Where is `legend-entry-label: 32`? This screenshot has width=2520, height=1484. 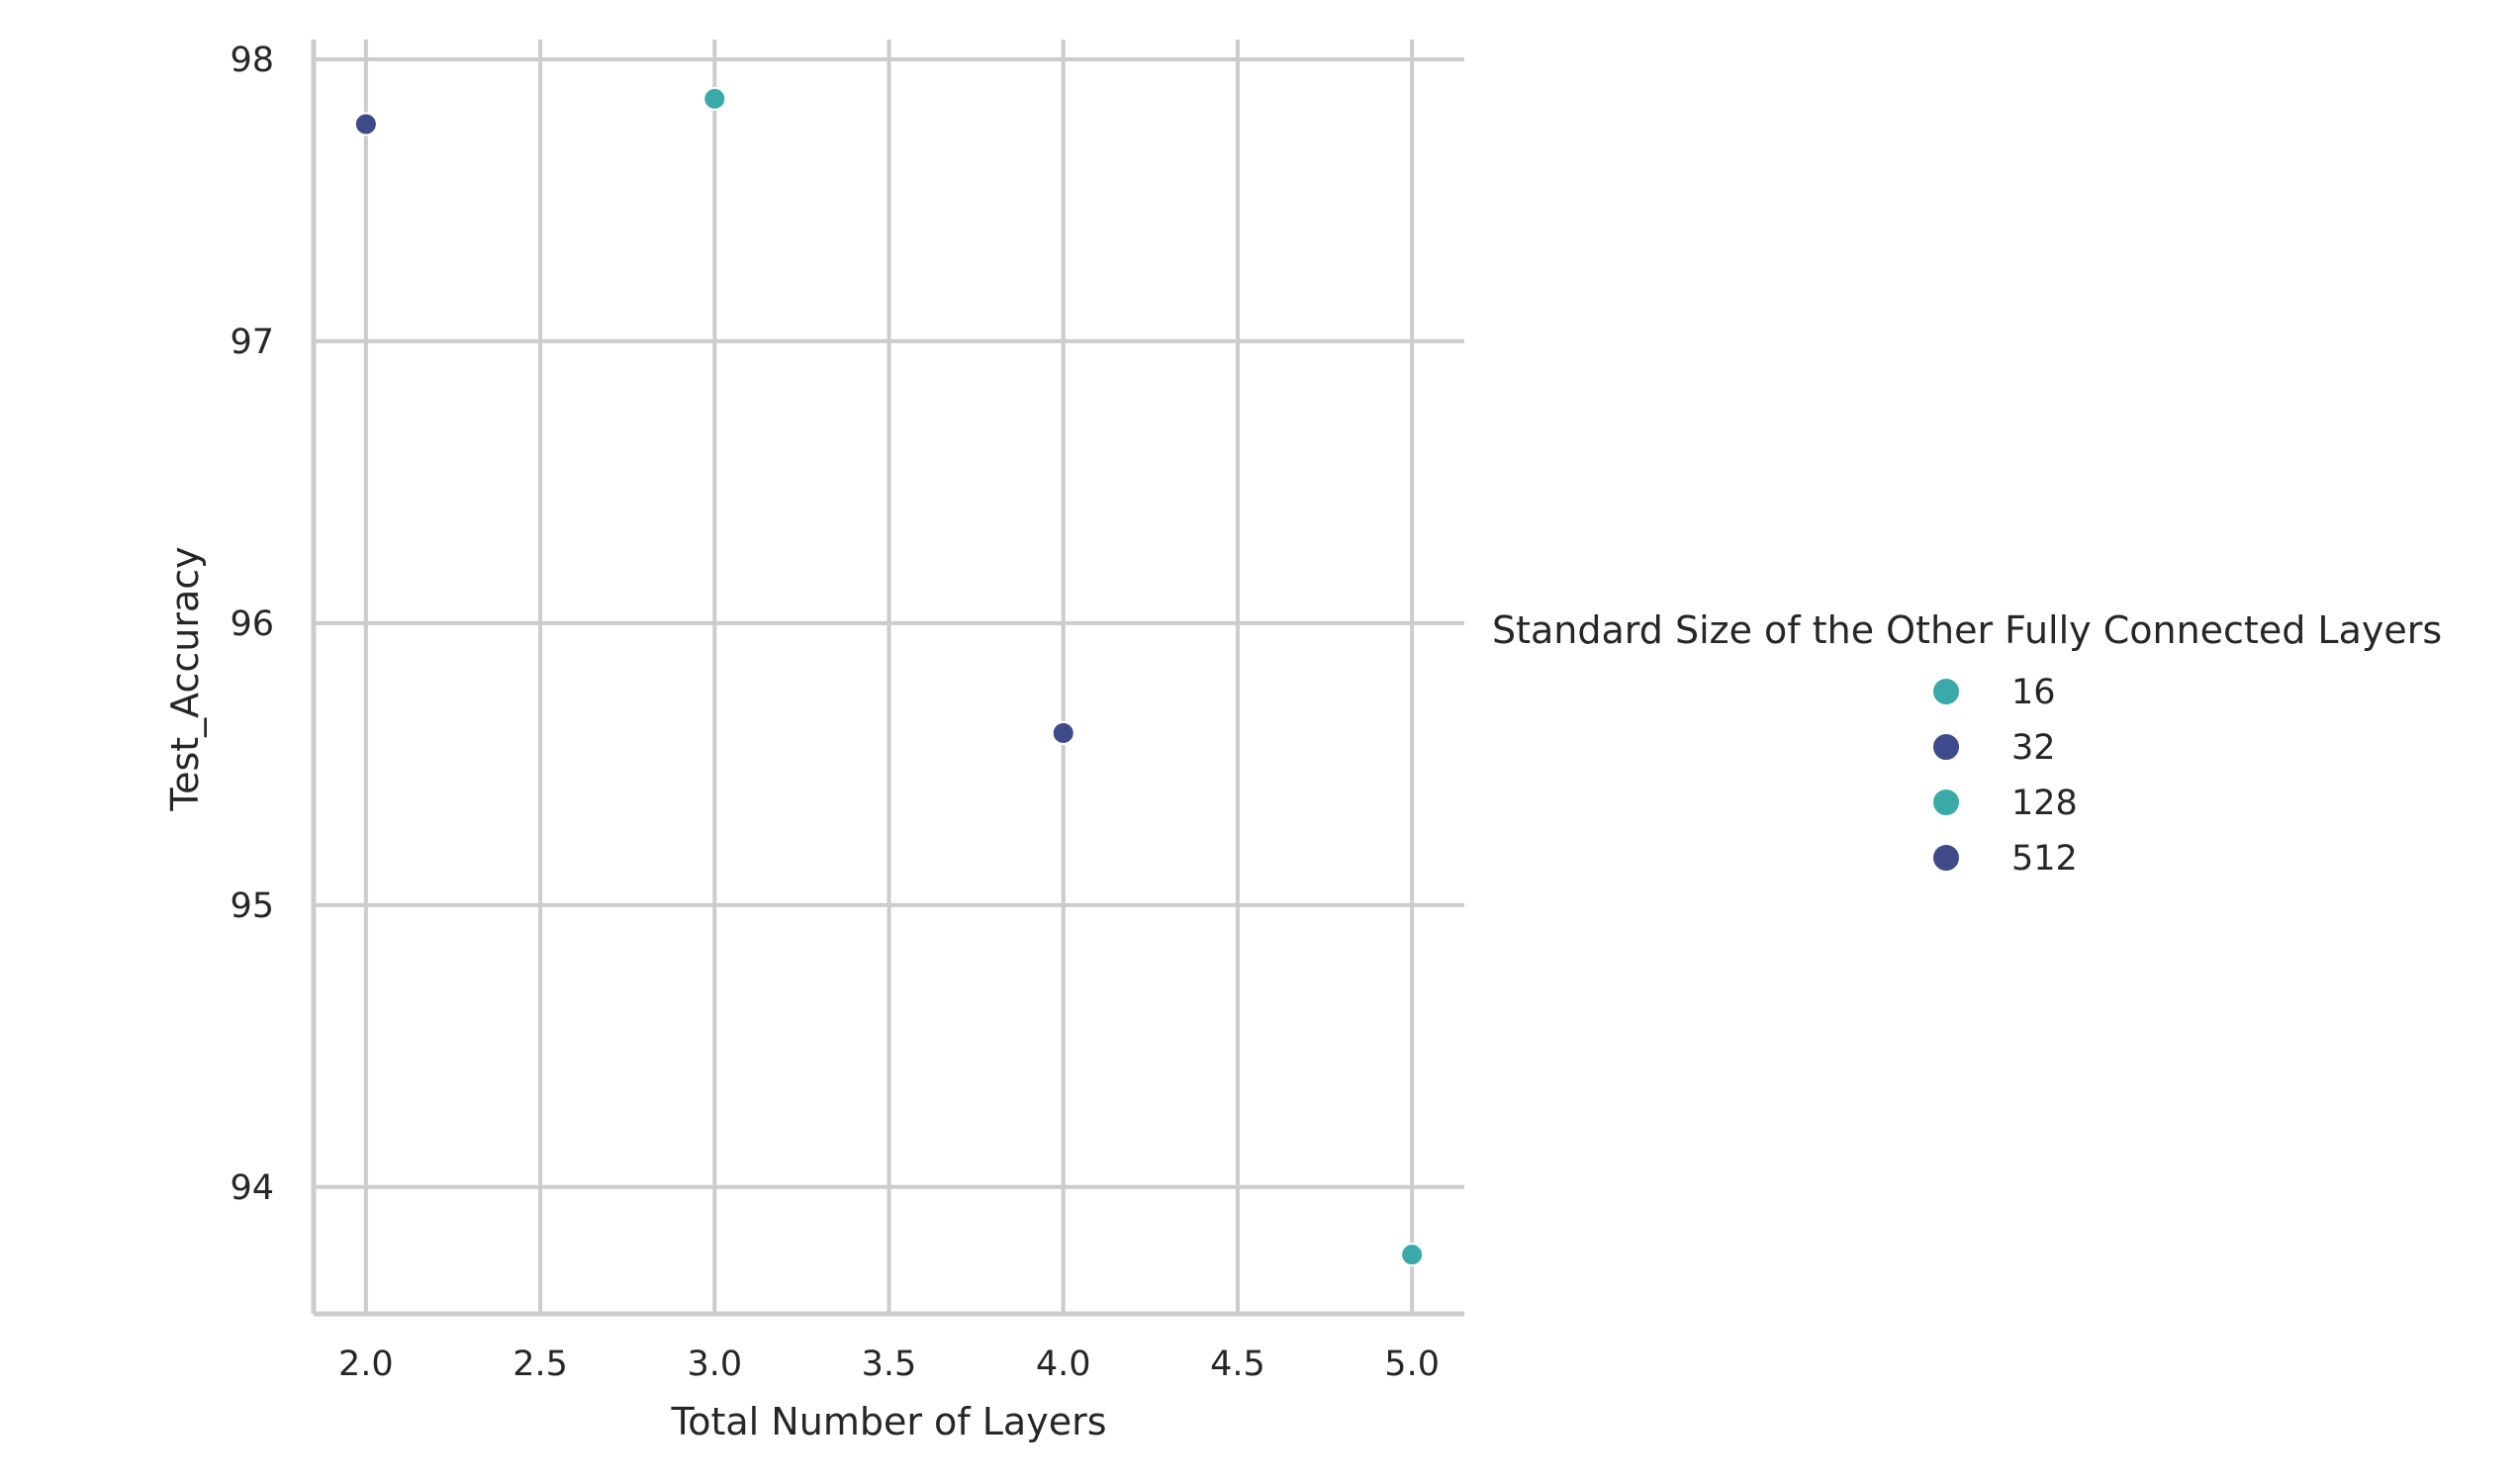 legend-entry-label: 32 is located at coordinates (2033, 748).